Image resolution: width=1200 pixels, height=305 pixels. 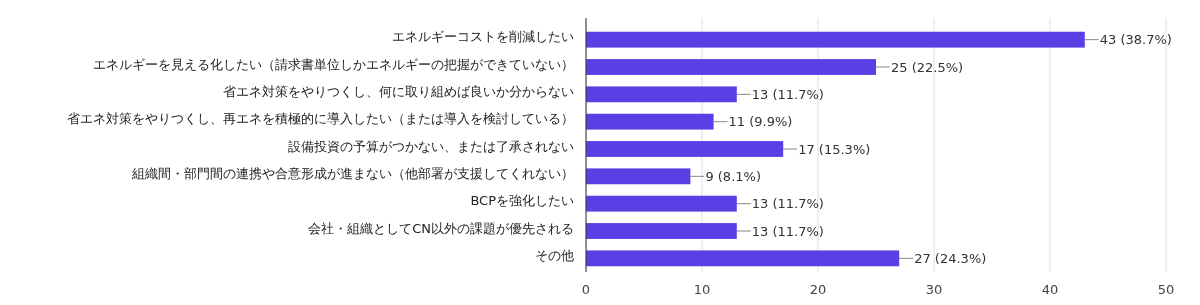 What do you see at coordinates (818, 289) in the screenshot?
I see `x-tick-label: 20` at bounding box center [818, 289].